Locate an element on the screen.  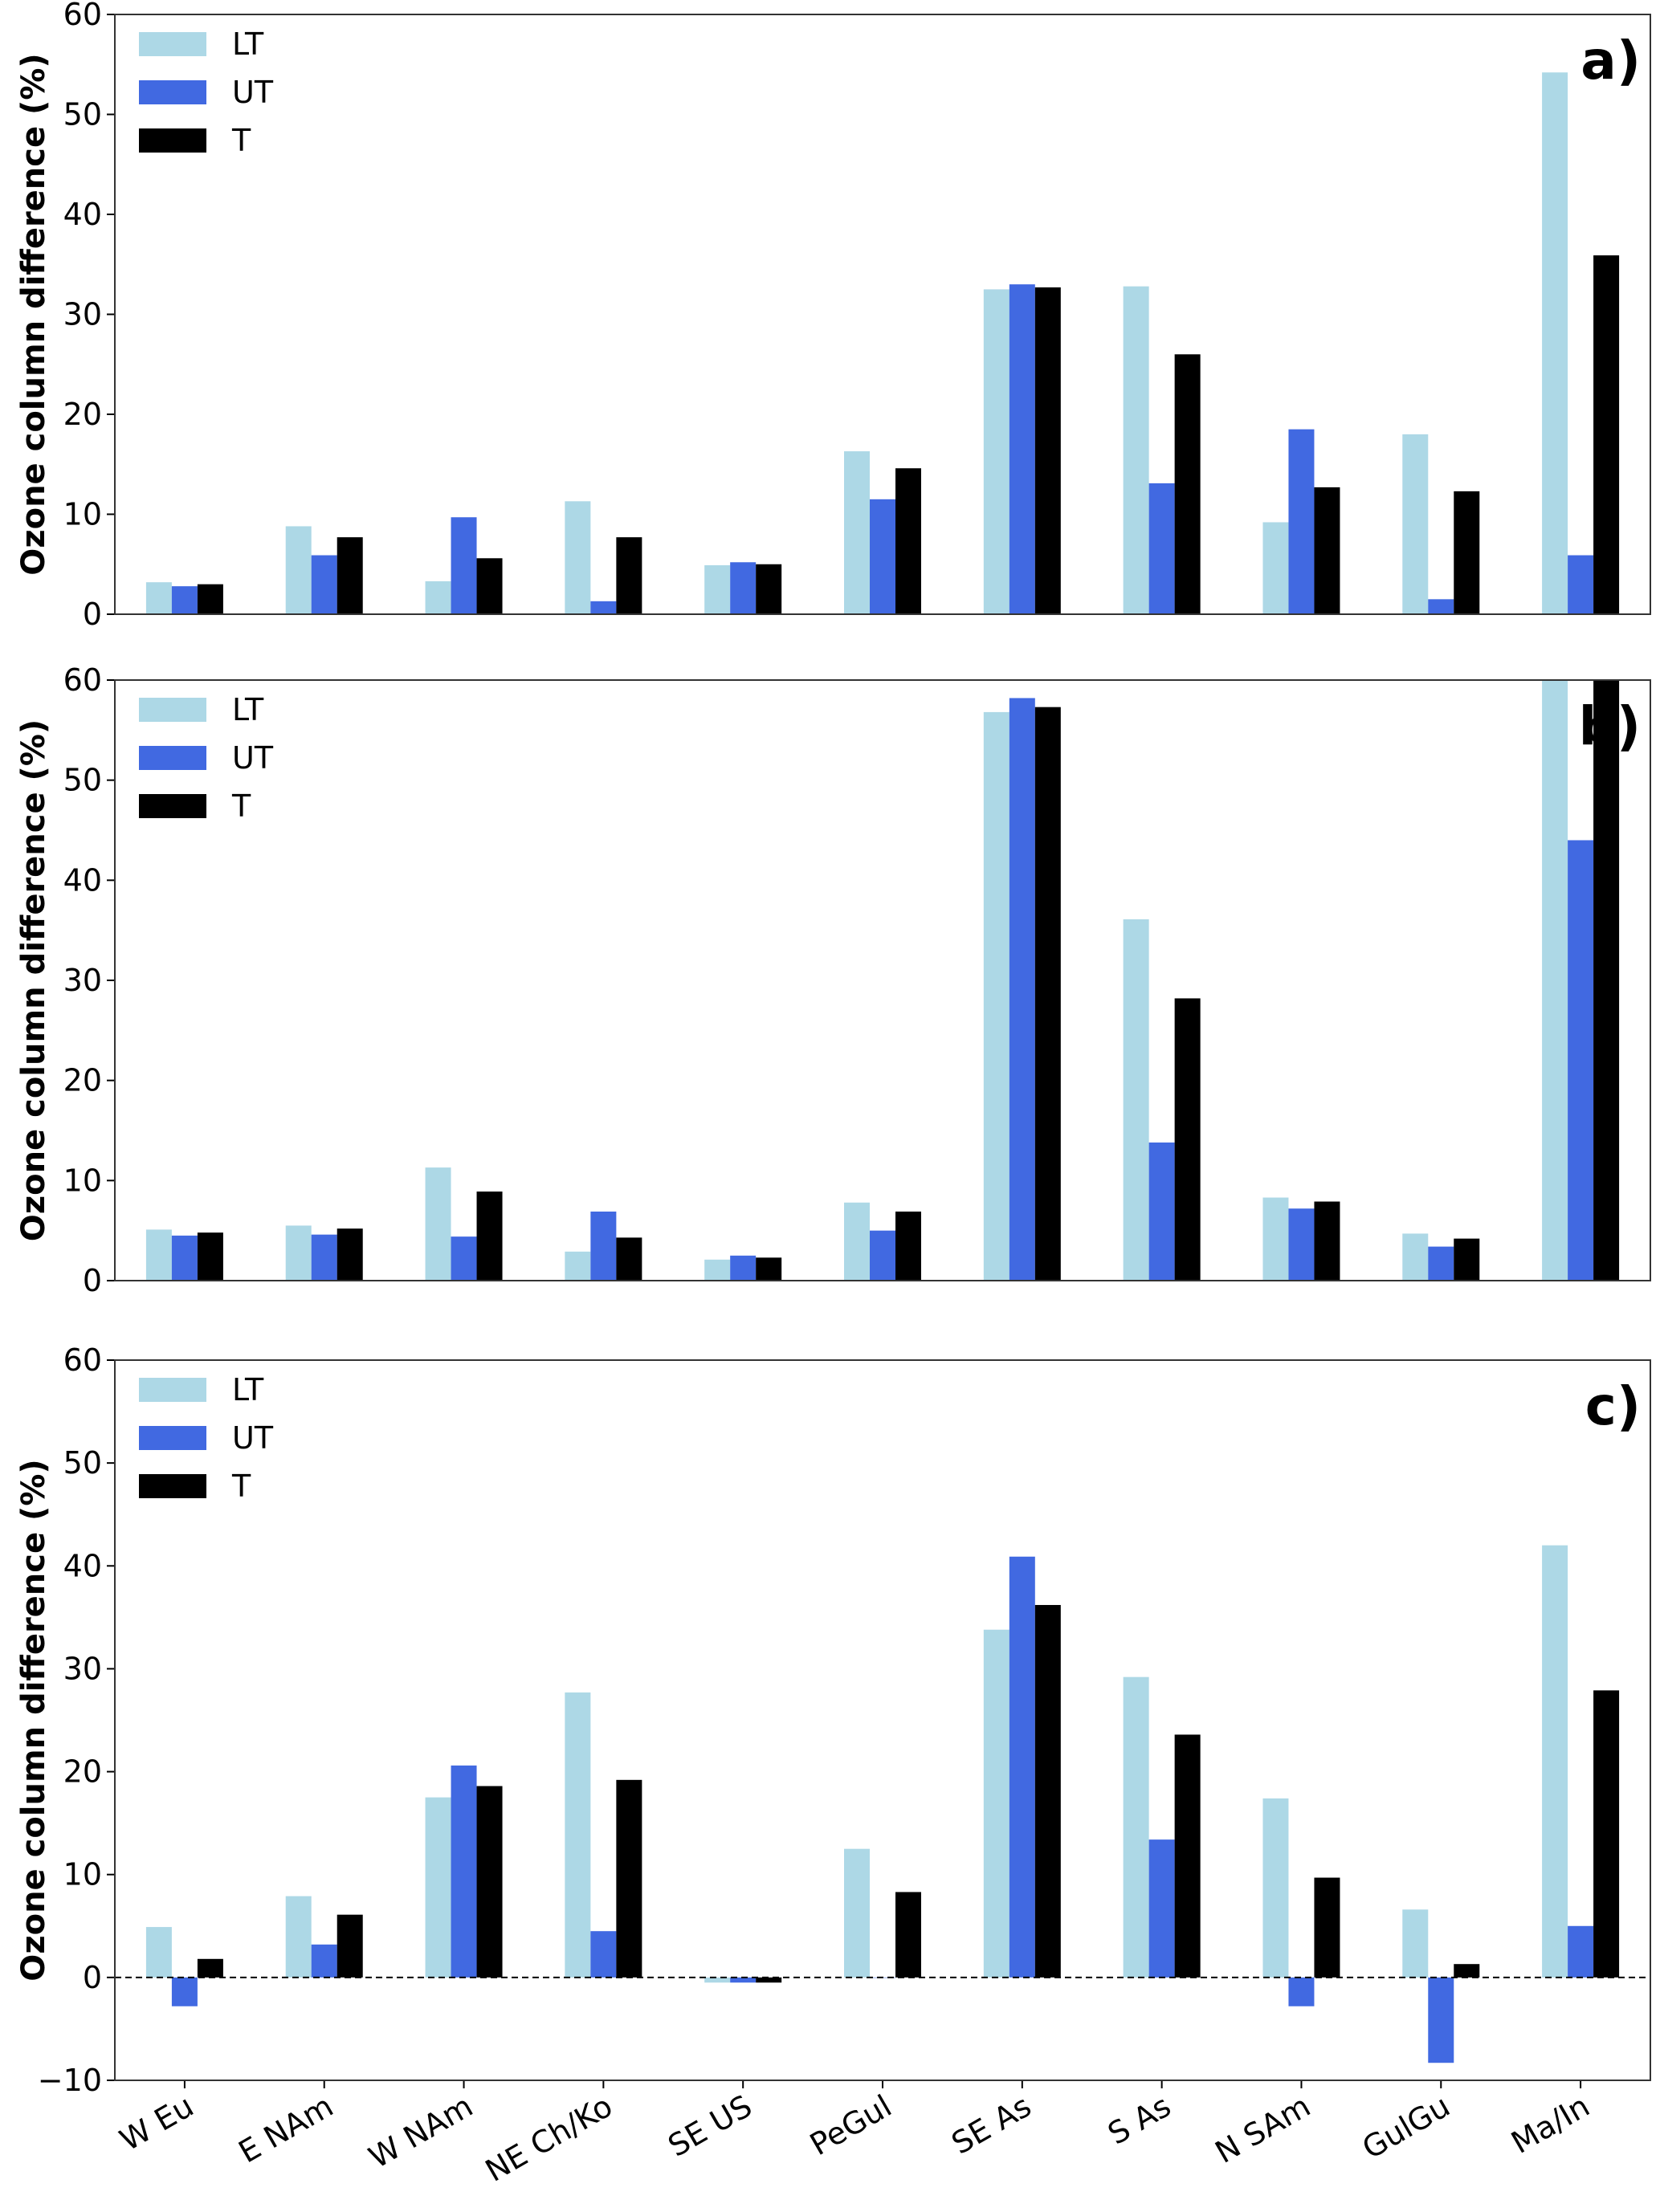
x-tick-label: NE Ch/Ko is located at coordinates (548, 2138).